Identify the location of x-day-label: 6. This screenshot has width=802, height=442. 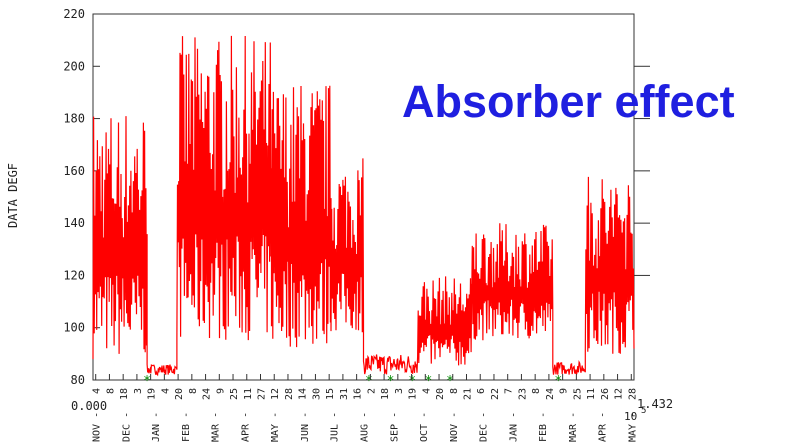
(481, 391).